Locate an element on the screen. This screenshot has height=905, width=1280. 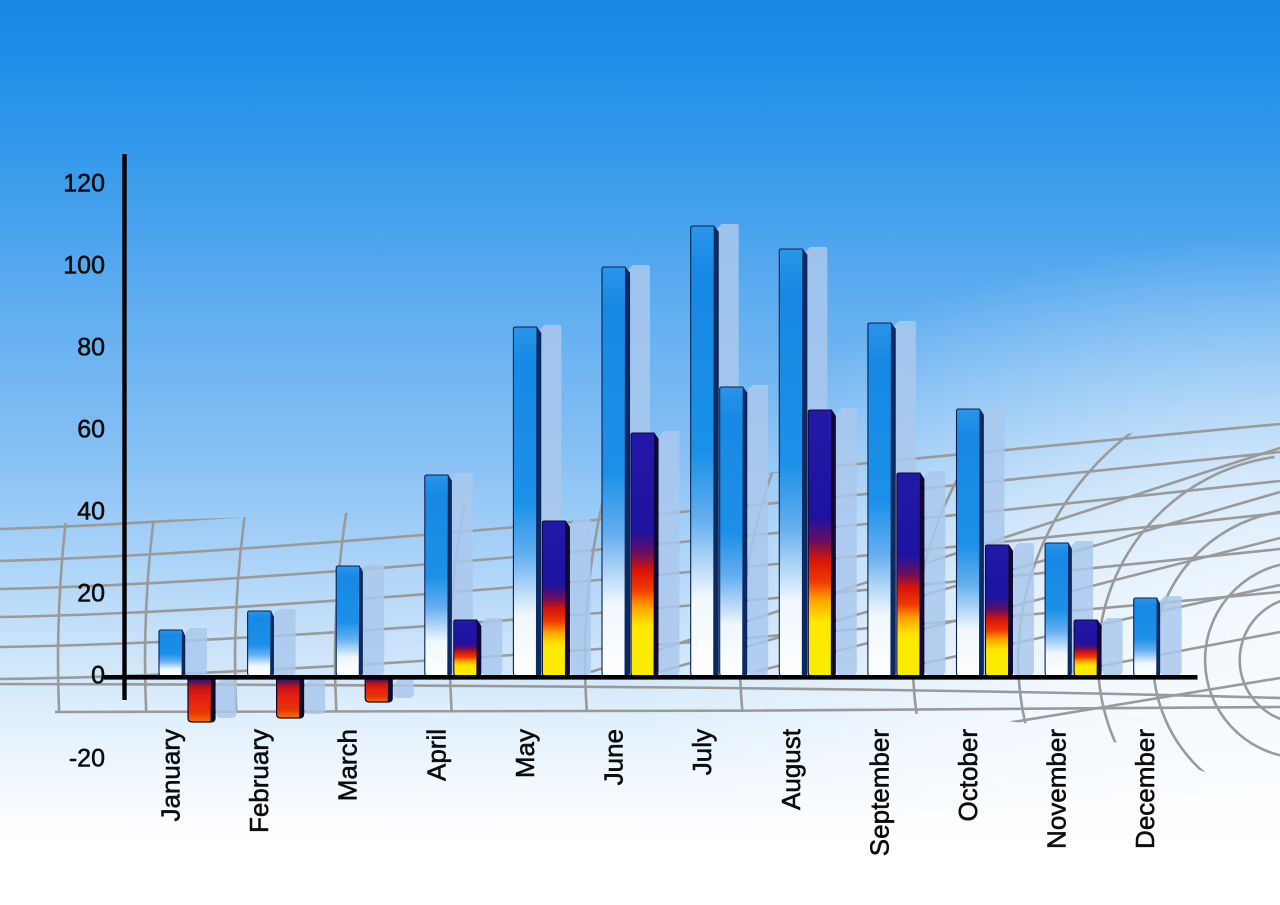
svg-text: September is located at coordinates (879, 793).